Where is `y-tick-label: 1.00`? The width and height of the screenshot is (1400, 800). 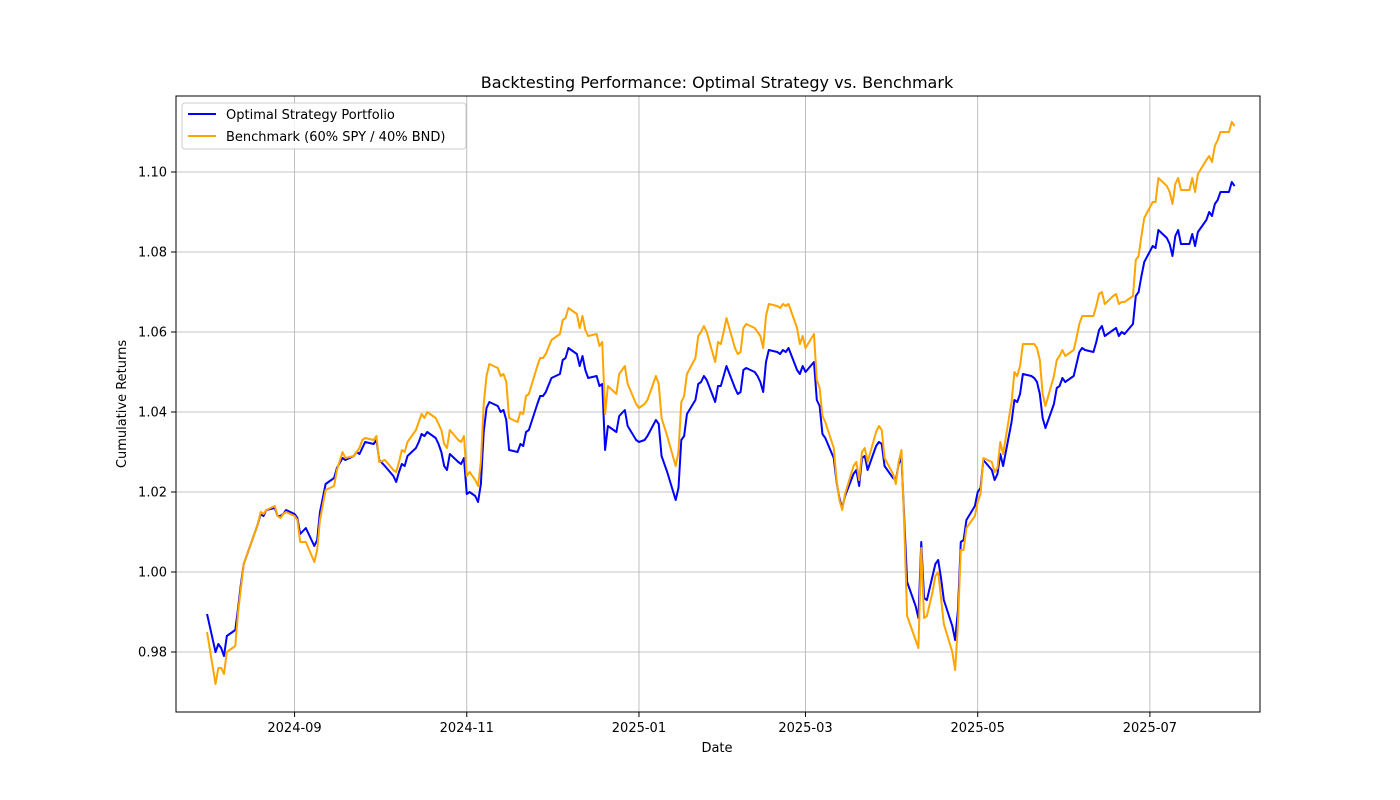
y-tick-label: 1.00 is located at coordinates (152, 573).